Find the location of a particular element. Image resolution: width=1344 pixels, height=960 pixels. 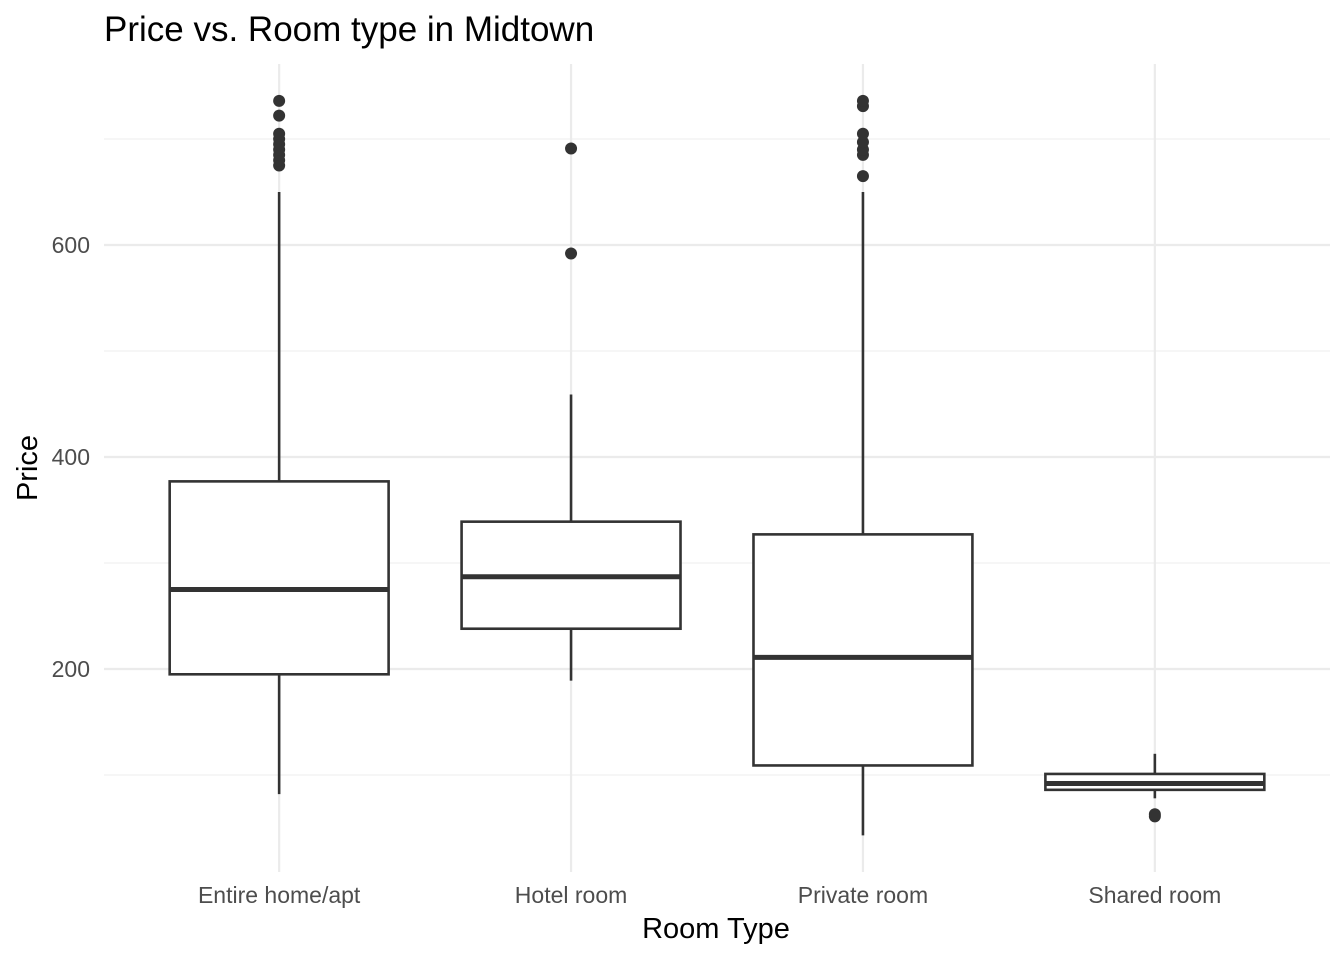

y-tick-label-400: 400 is located at coordinates (71, 457).